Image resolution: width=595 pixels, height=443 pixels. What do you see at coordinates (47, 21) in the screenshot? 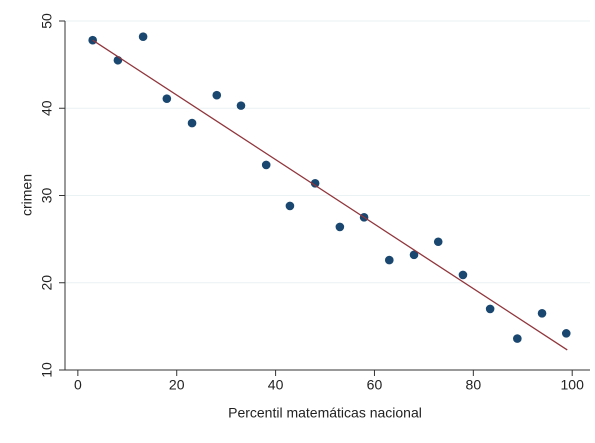
I see `y-tick-label: 50` at bounding box center [47, 21].